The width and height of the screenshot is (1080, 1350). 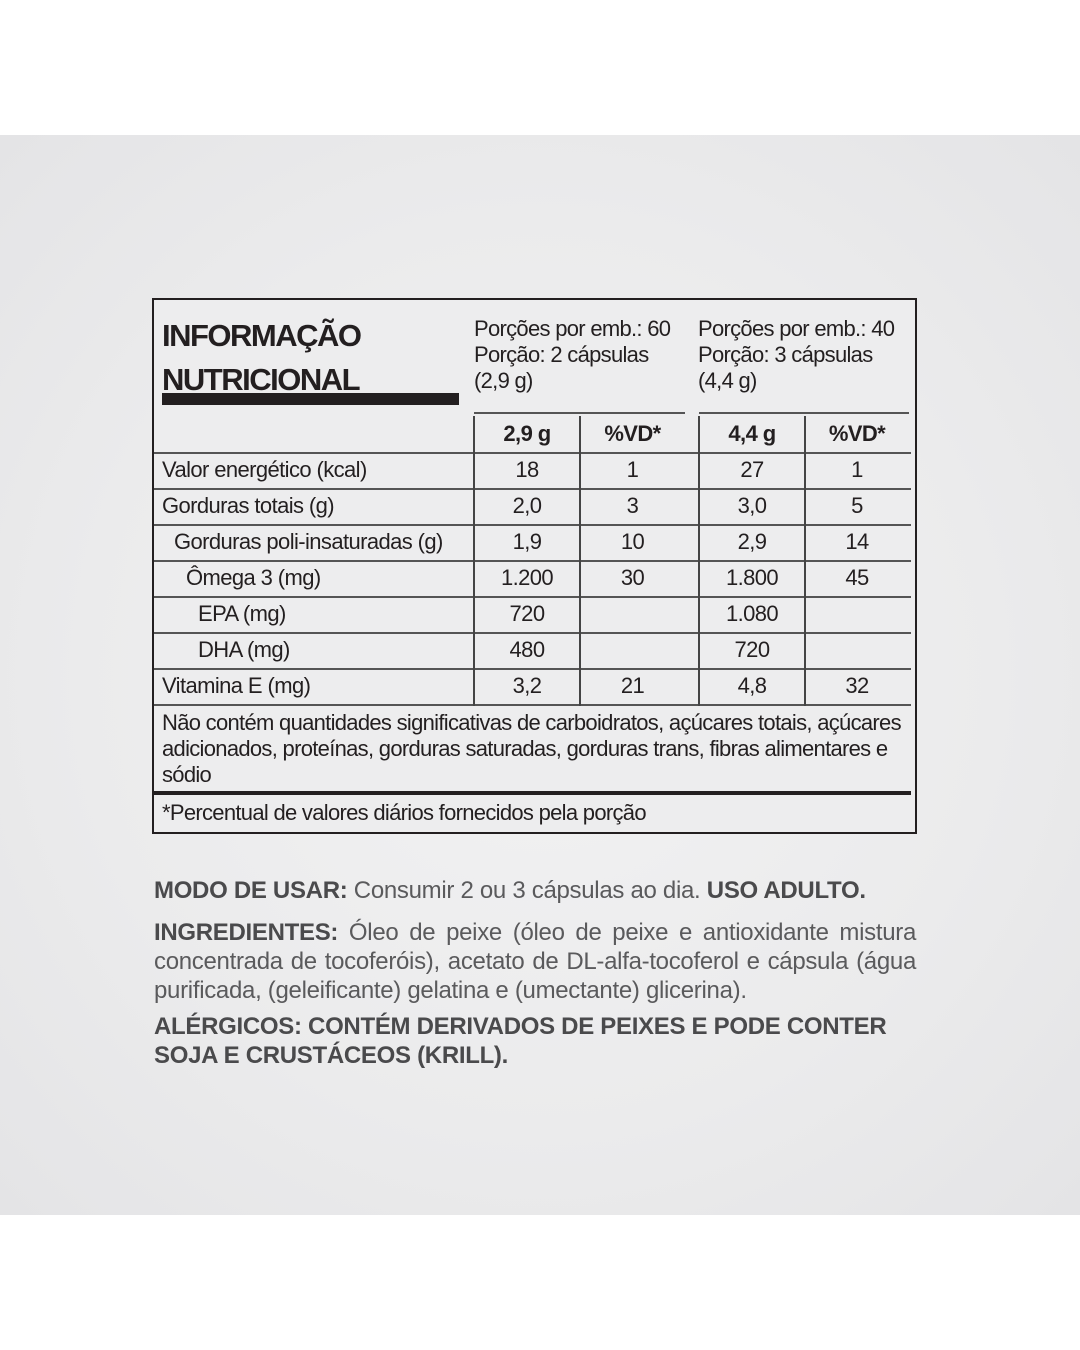 What do you see at coordinates (572, 328) in the screenshot?
I see `portions-a: Porções por emb.: 60` at bounding box center [572, 328].